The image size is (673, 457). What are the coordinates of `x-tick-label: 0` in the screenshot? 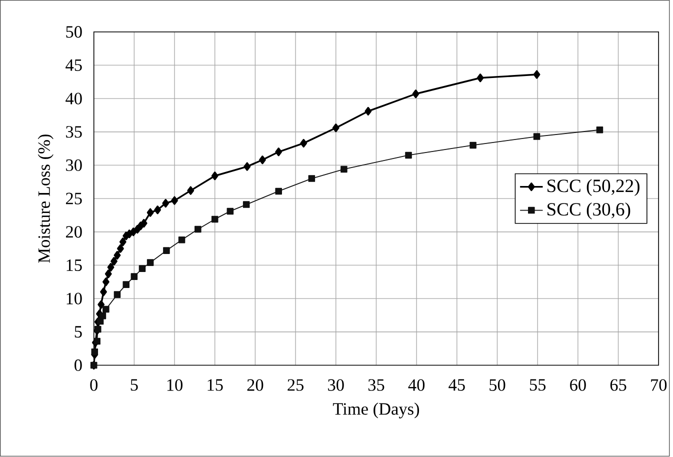 It's located at (94, 385).